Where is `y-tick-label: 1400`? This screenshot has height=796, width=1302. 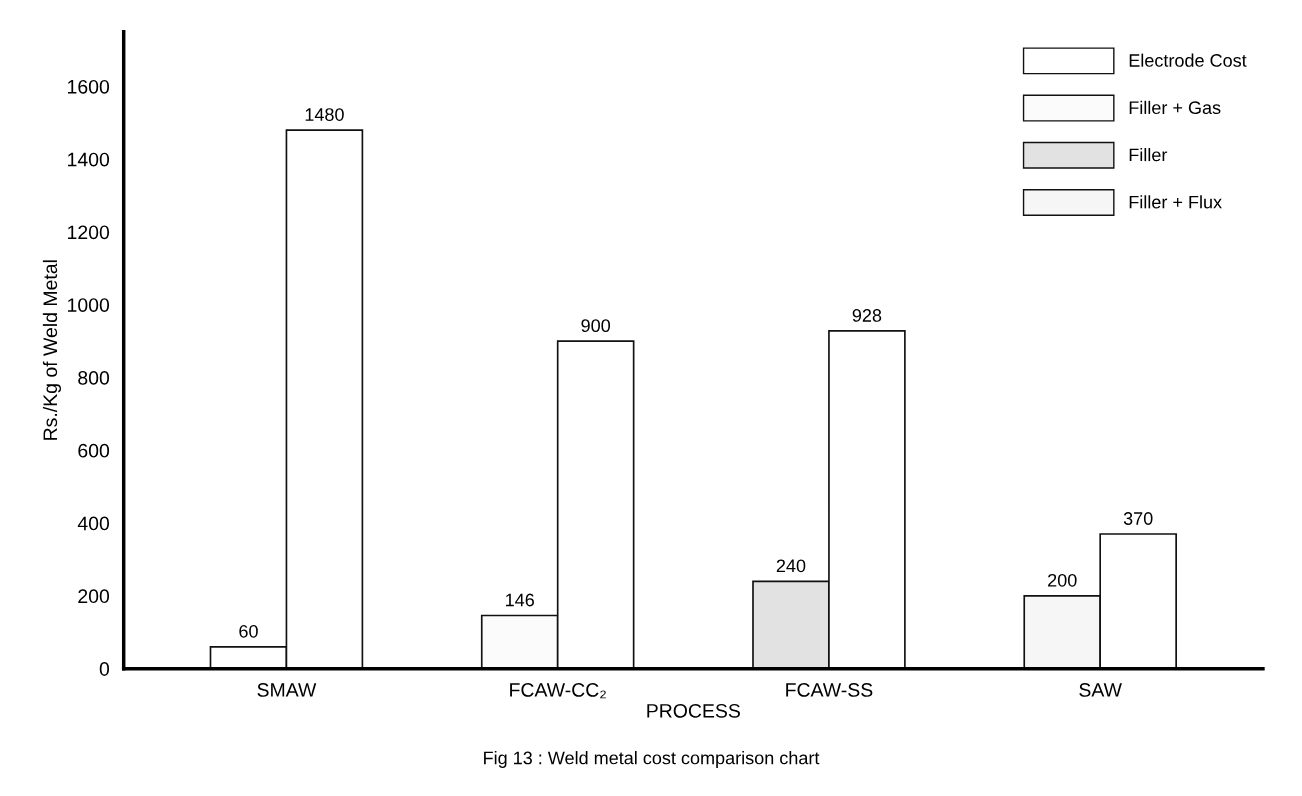
y-tick-label: 1400 is located at coordinates (89, 159).